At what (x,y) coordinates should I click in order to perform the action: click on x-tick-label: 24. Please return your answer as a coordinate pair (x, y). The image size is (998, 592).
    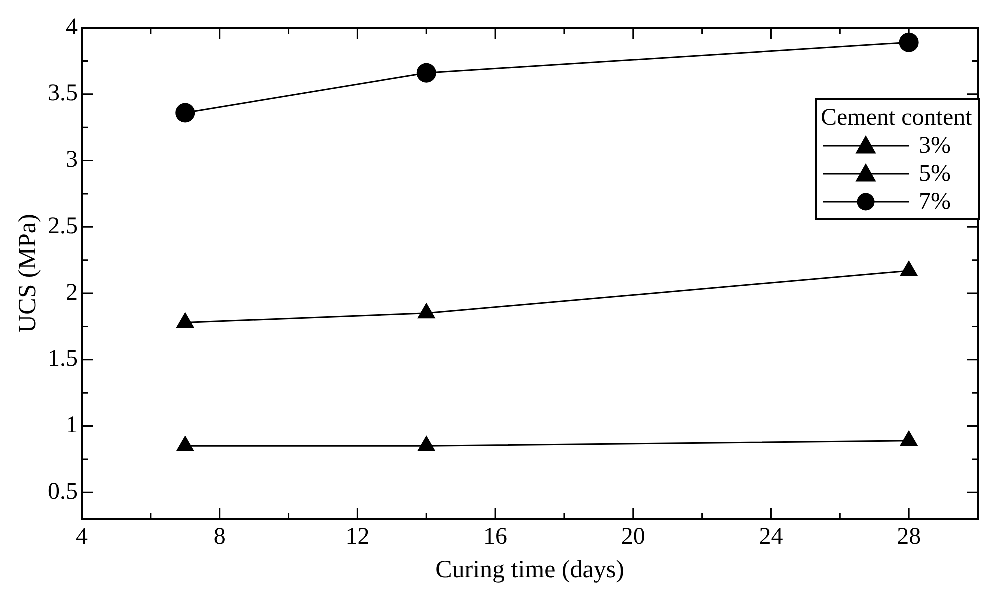
    Looking at the image, I should click on (771, 537).